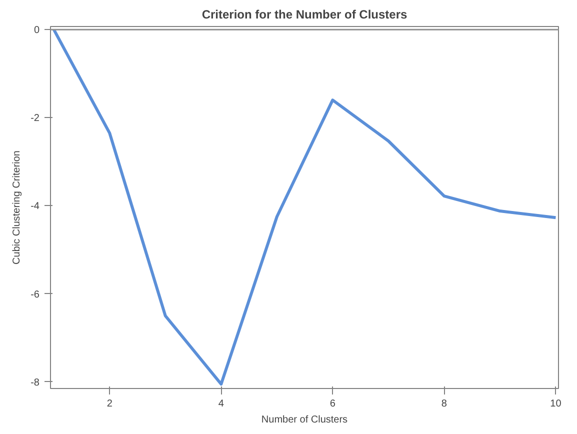 This screenshot has height=434, width=577. Describe the element at coordinates (35, 206) in the screenshot. I see `y-tick-label: -4` at that location.